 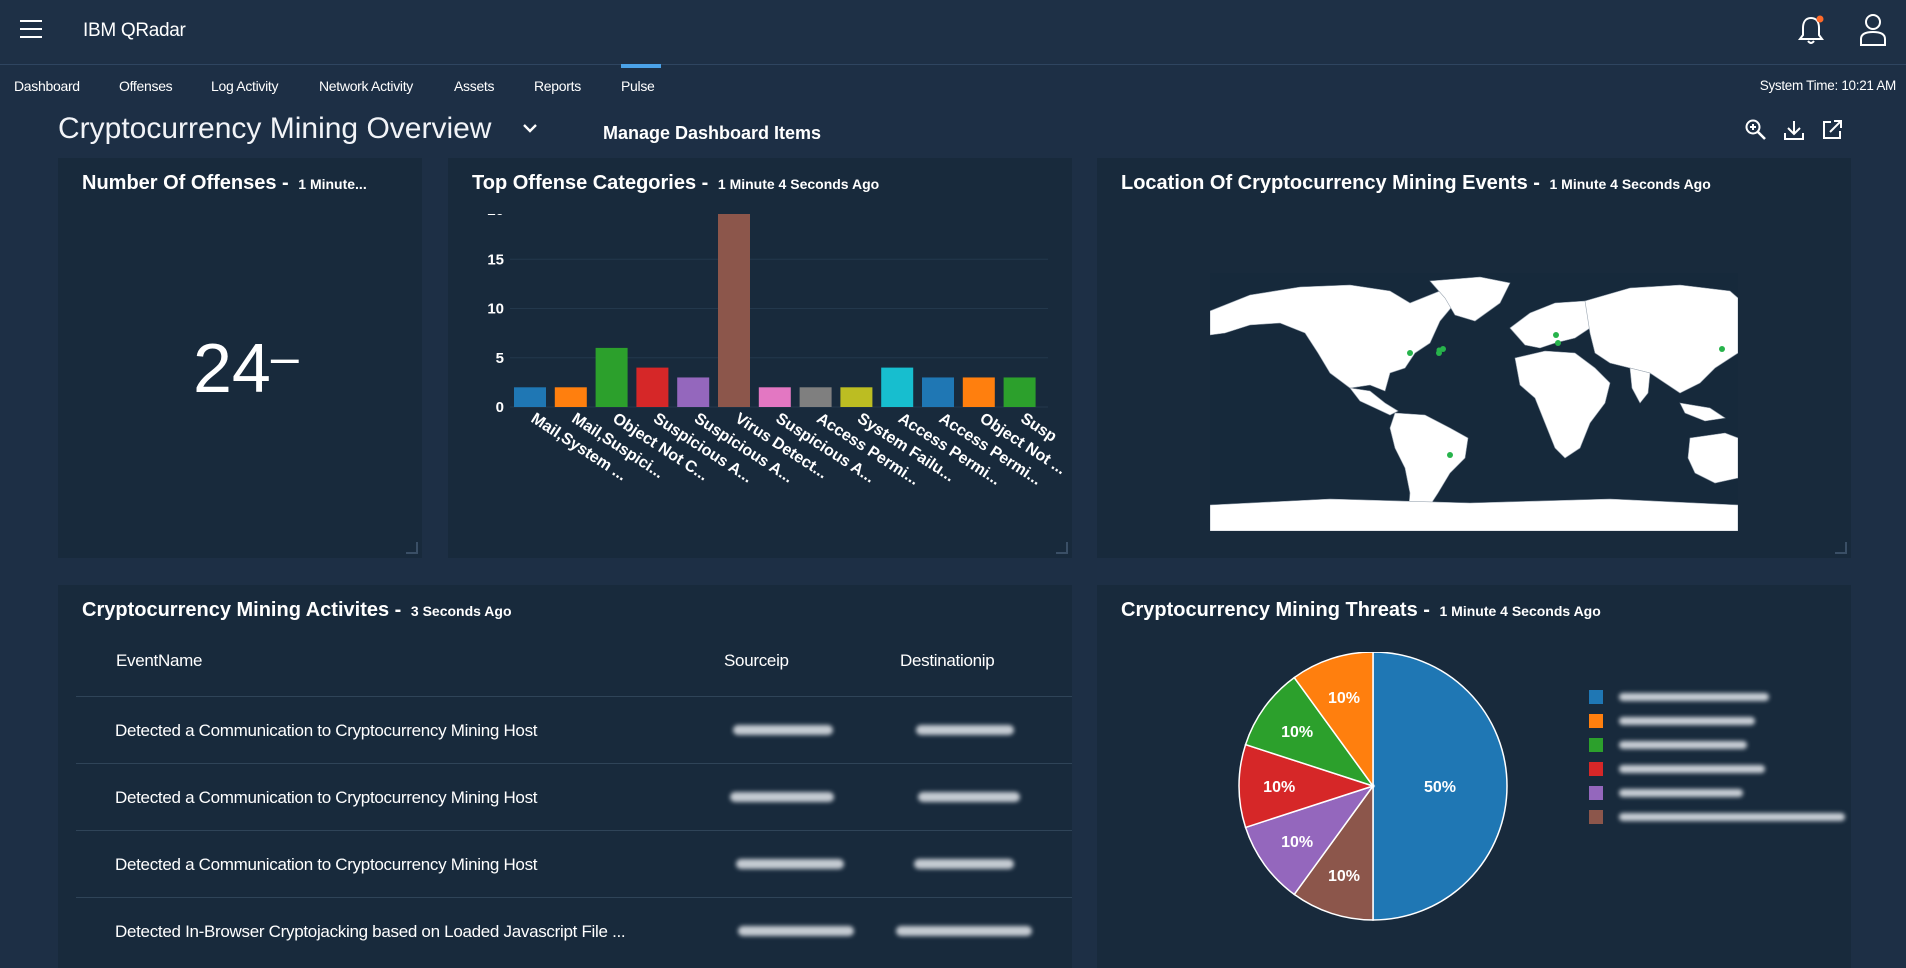 I want to click on threats-pie-chart: 50% 10% 10% 10% 10% 10%, so click(x=1373, y=786).